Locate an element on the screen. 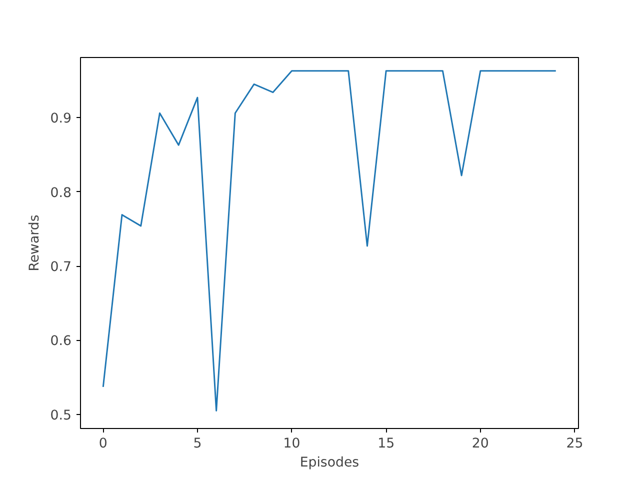 This screenshot has height=480, width=640. x-tick-label: 0 is located at coordinates (103, 444).